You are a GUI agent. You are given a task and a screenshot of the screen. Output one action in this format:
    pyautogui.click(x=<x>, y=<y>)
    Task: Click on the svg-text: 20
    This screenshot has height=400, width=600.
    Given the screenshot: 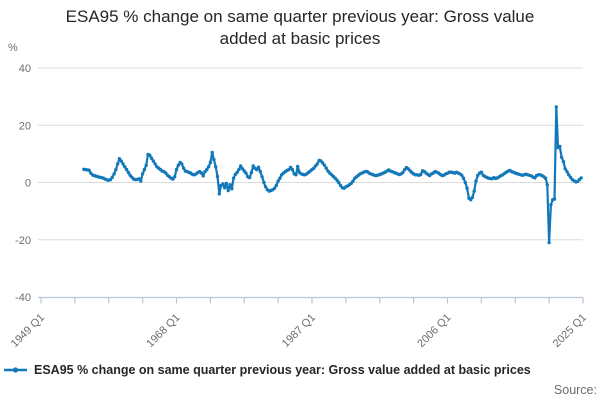 What is the action you would take?
    pyautogui.click(x=25, y=126)
    